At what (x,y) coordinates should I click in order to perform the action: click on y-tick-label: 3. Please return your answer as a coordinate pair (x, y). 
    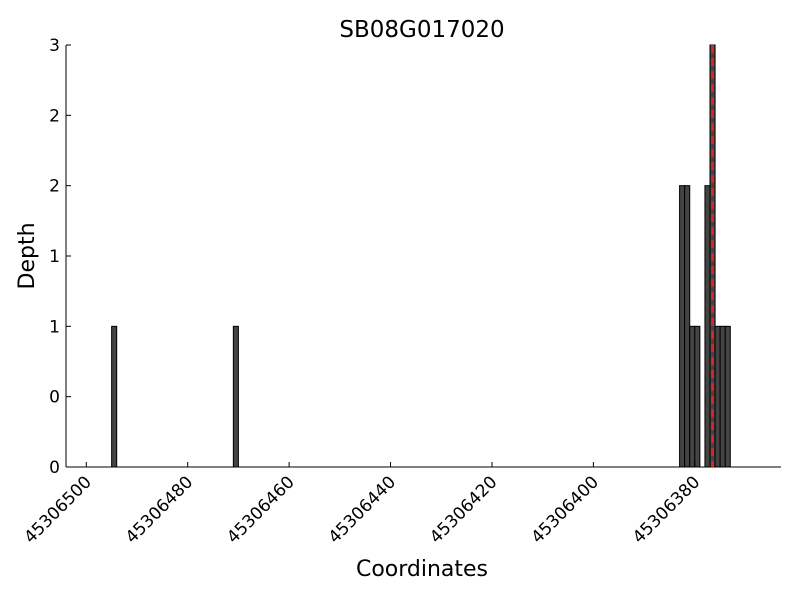
    Looking at the image, I should click on (54, 46).